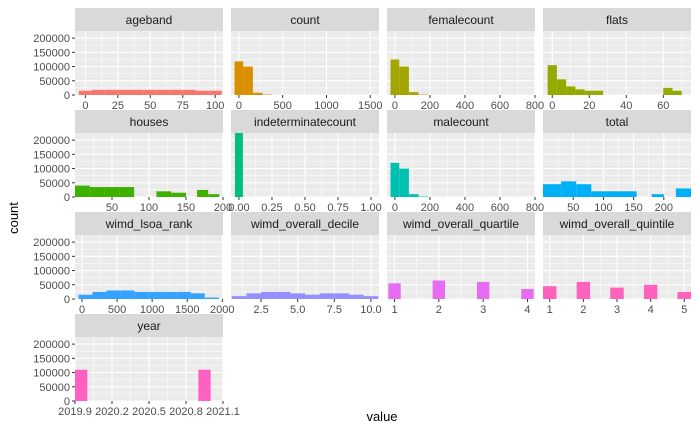  What do you see at coordinates (370, 310) in the screenshot?
I see `x-tick-label: 10.0` at bounding box center [370, 310].